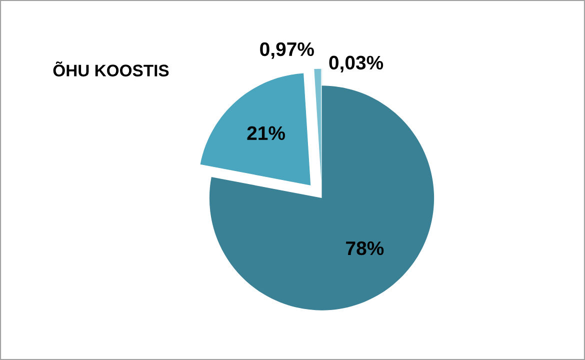 The height and width of the screenshot is (360, 585). I want to click on text: ÕHU KOOSTIS, so click(111, 68).